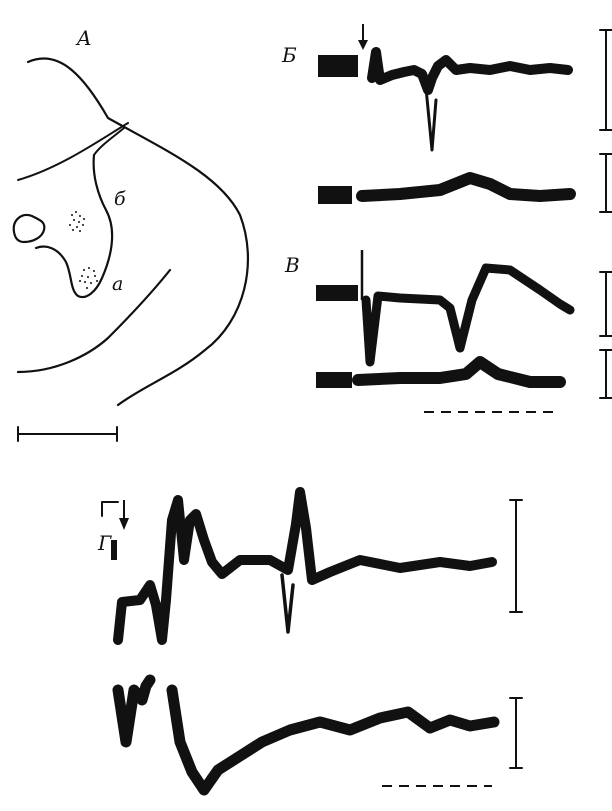 Image resolution: width=612 pixels, height=811 pixels. Describe the element at coordinates (287, 603) in the screenshot. I see `trace-g-upper-spike` at that location.